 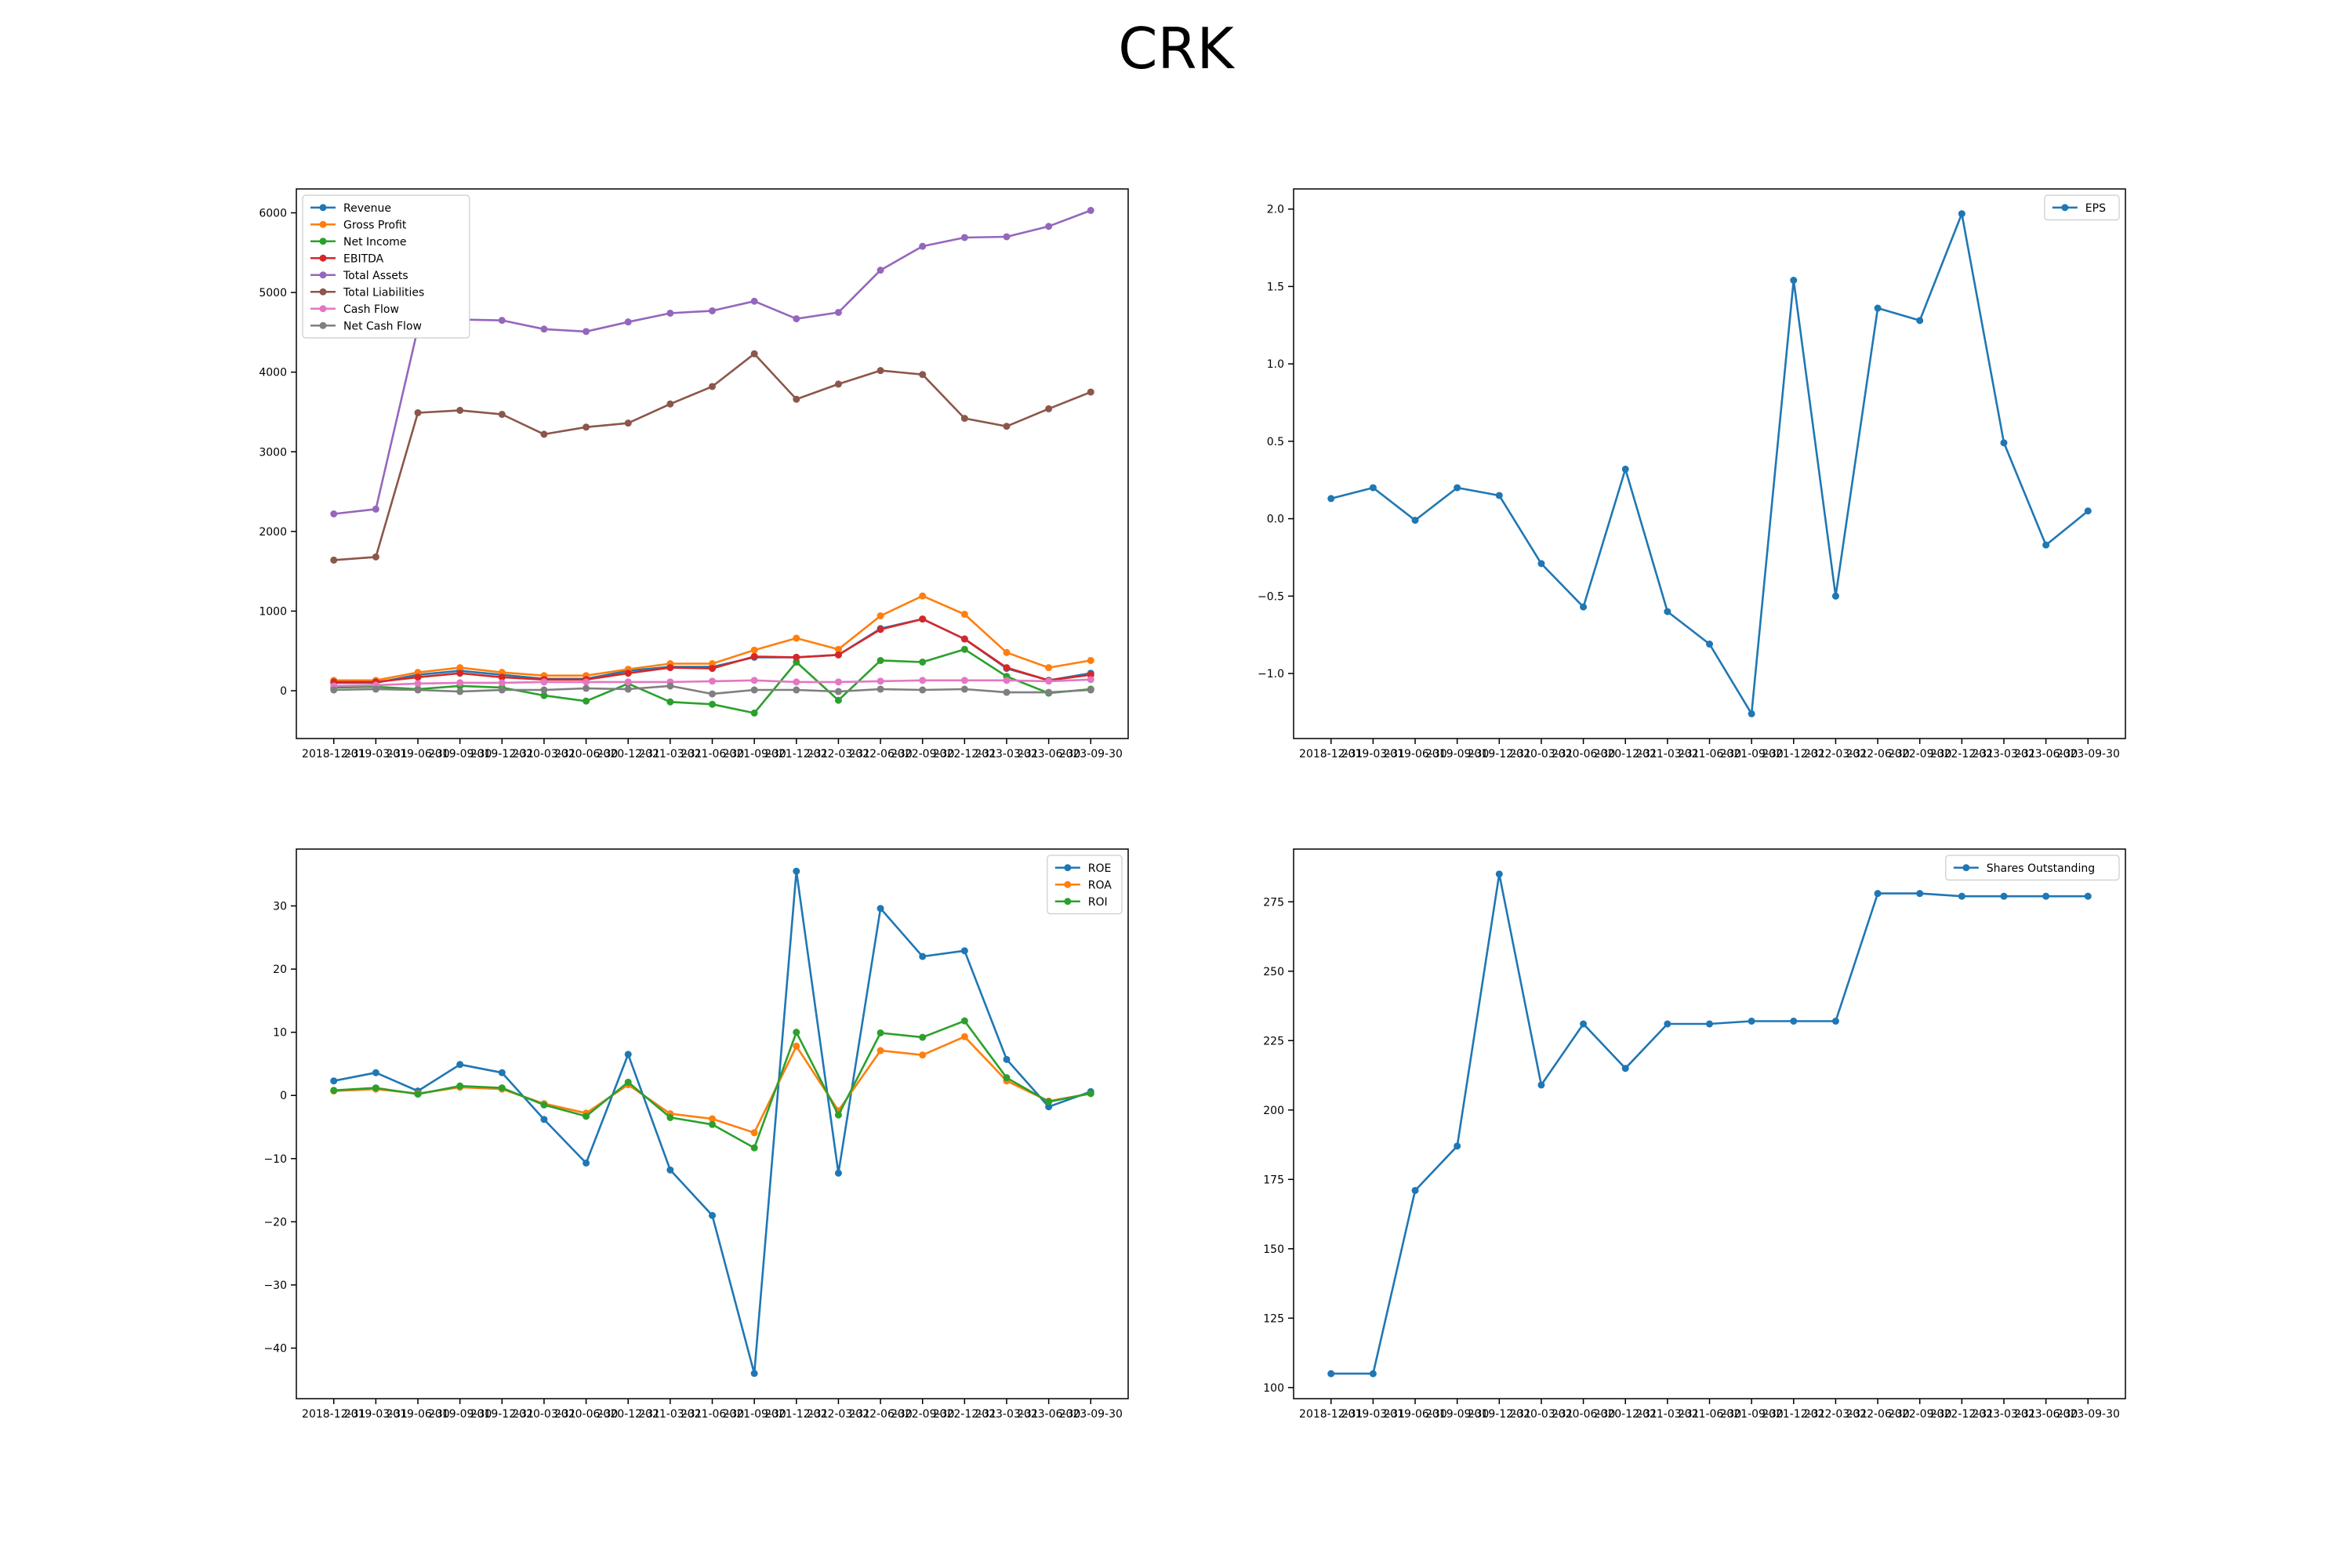 I want to click on legend-label: Shares Outstanding, so click(x=2041, y=868).